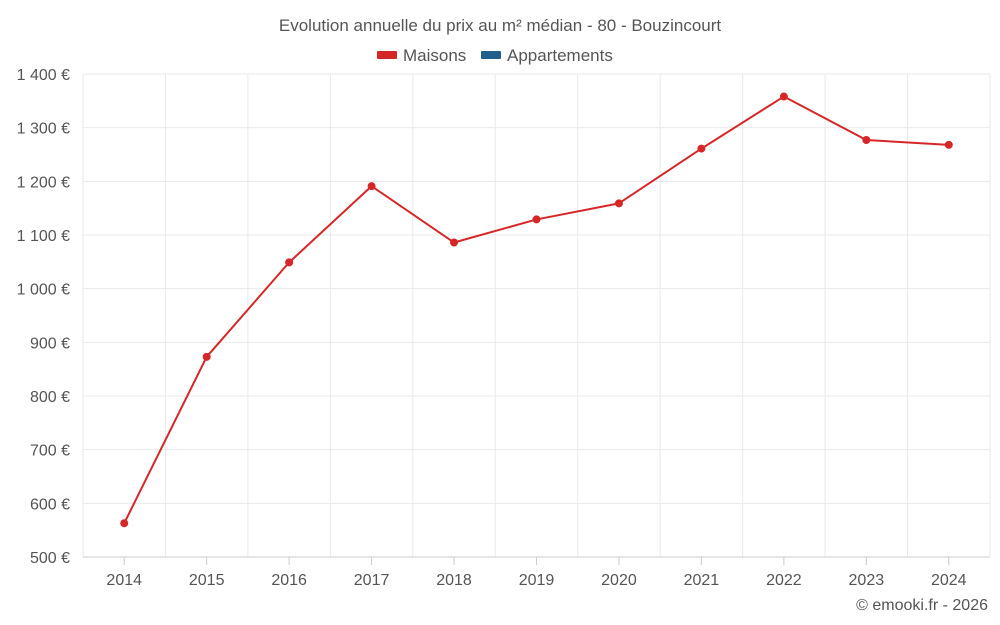 The height and width of the screenshot is (625, 1000). I want to click on legend: Maisons Appartements, so click(495, 55).